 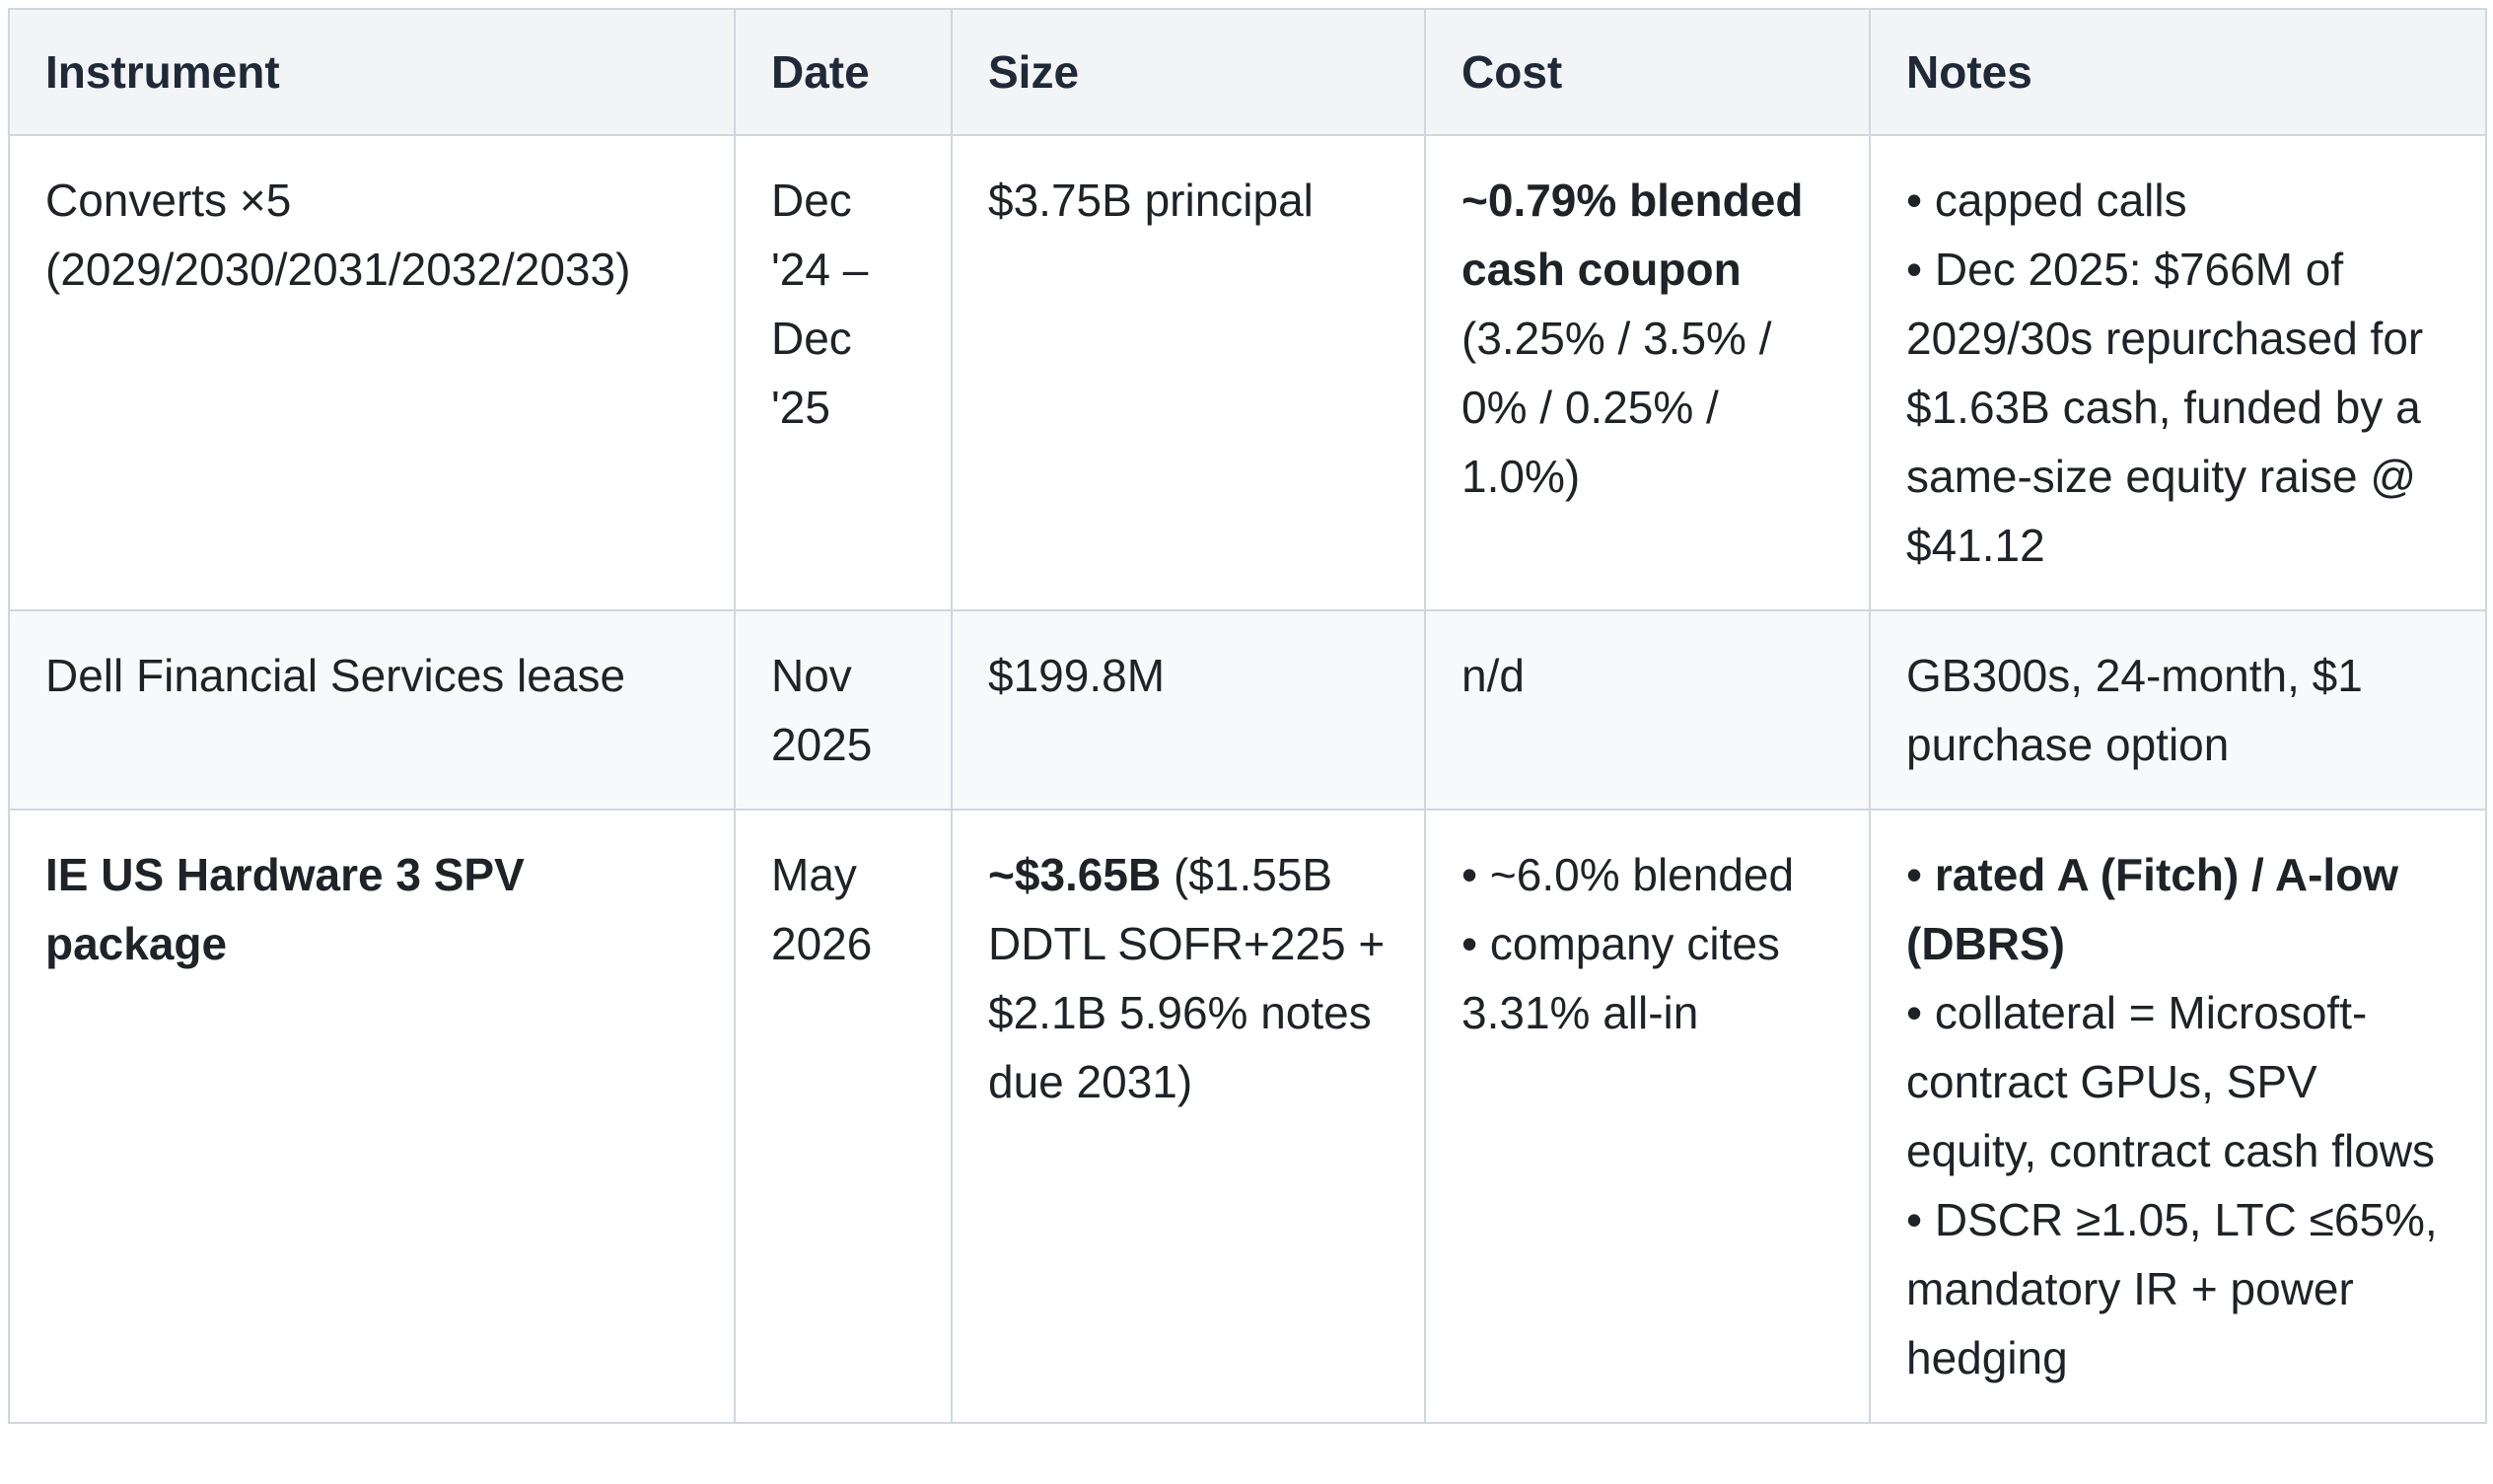 What do you see at coordinates (1628, 874) in the screenshot?
I see `cost-bullet: • ~6.0% blended` at bounding box center [1628, 874].